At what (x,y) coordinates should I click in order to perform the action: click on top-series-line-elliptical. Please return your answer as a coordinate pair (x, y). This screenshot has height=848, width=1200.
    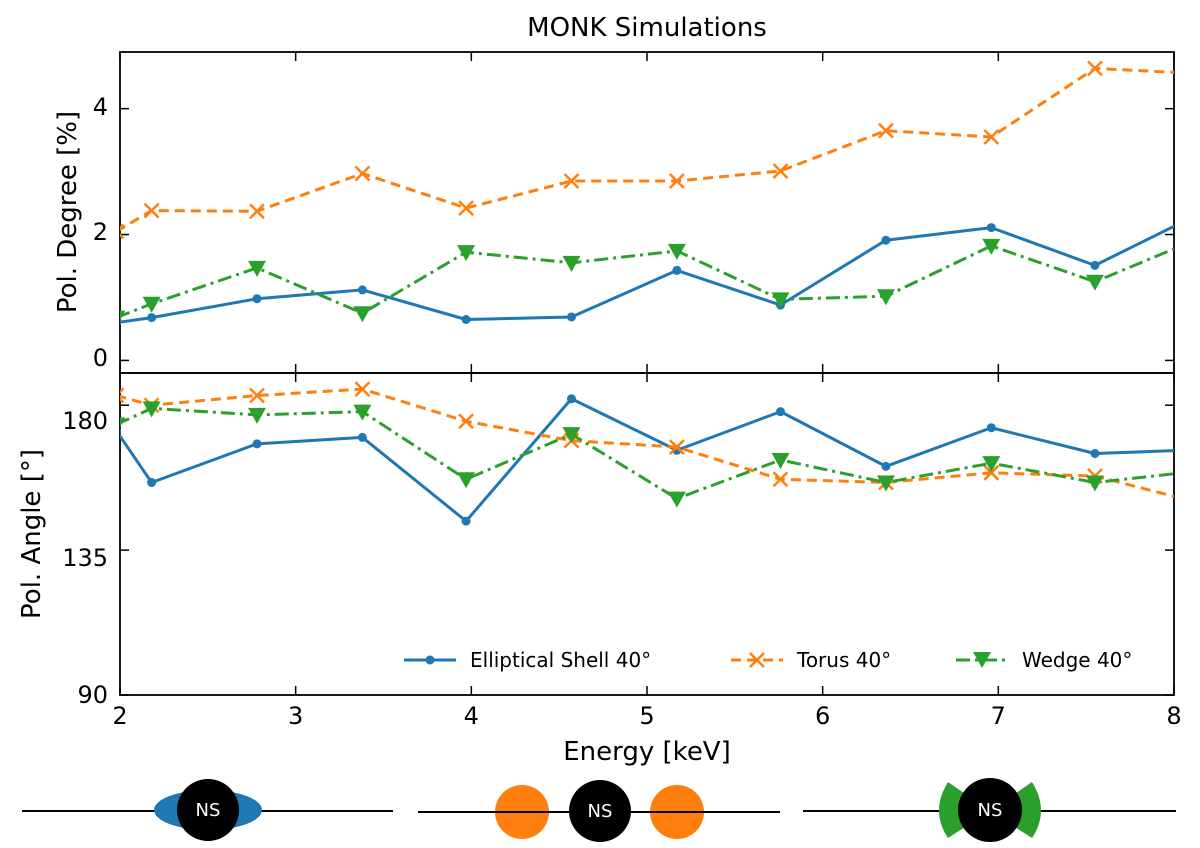
    Looking at the image, I should click on (647, 274).